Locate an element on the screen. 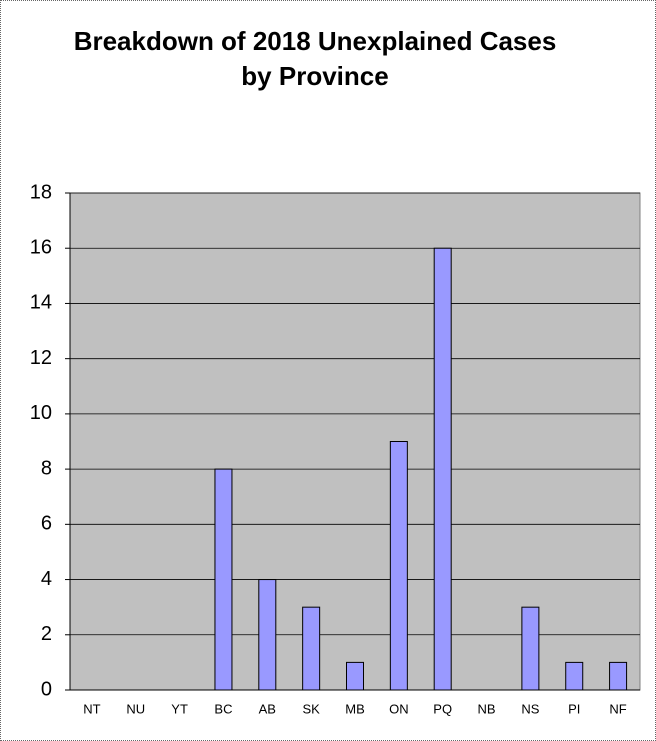 The height and width of the screenshot is (741, 656). x-tick-label: PI is located at coordinates (574, 708).